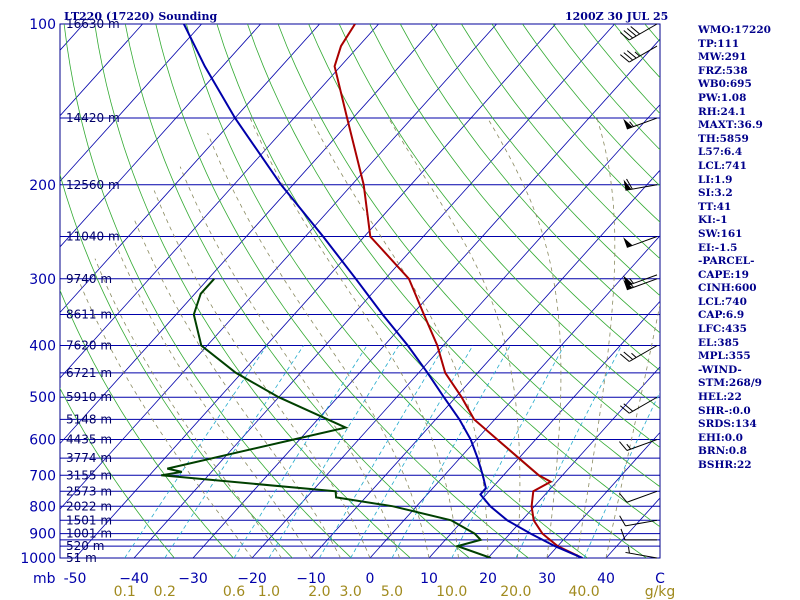 This screenshot has height=600, width=800. Describe the element at coordinates (734, 30) in the screenshot. I see `index-row: WMO:17220` at that location.